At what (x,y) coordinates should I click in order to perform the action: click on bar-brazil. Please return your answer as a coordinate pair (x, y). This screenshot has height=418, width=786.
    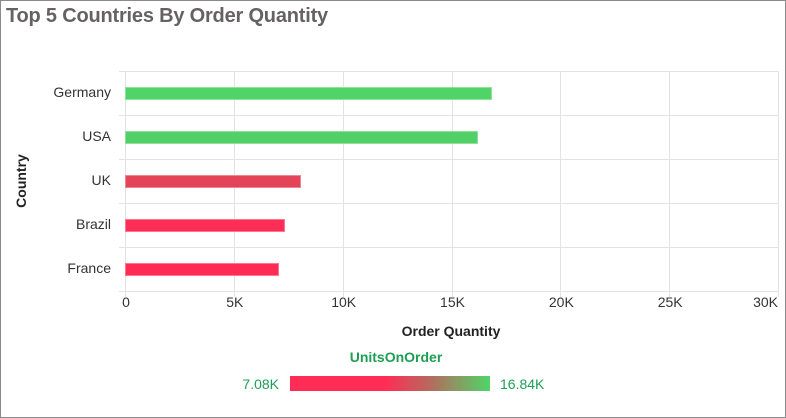
    Looking at the image, I should click on (205, 225).